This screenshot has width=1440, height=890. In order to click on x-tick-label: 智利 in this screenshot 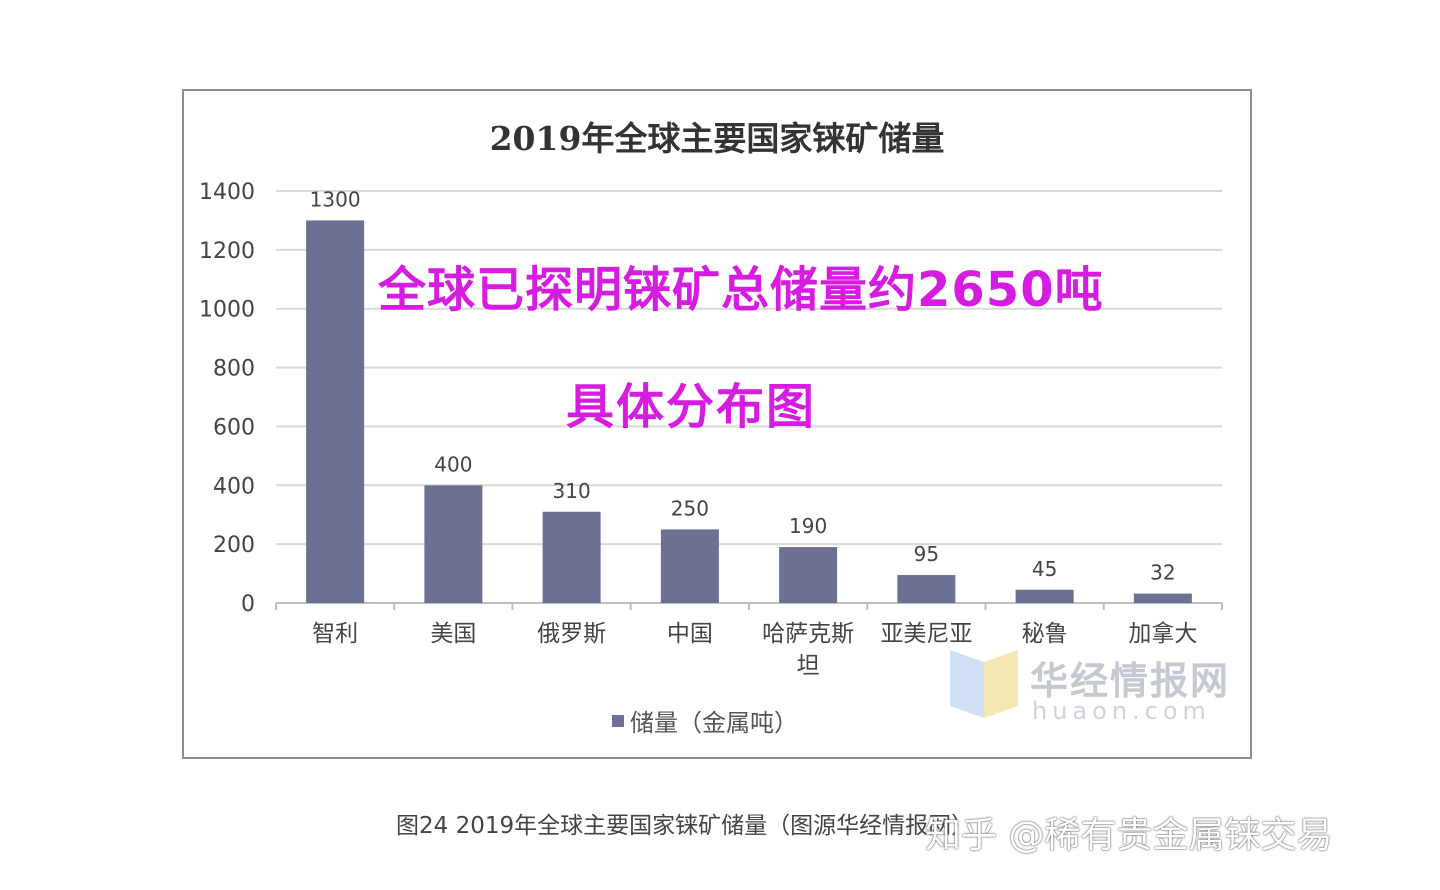, I will do `click(335, 634)`.